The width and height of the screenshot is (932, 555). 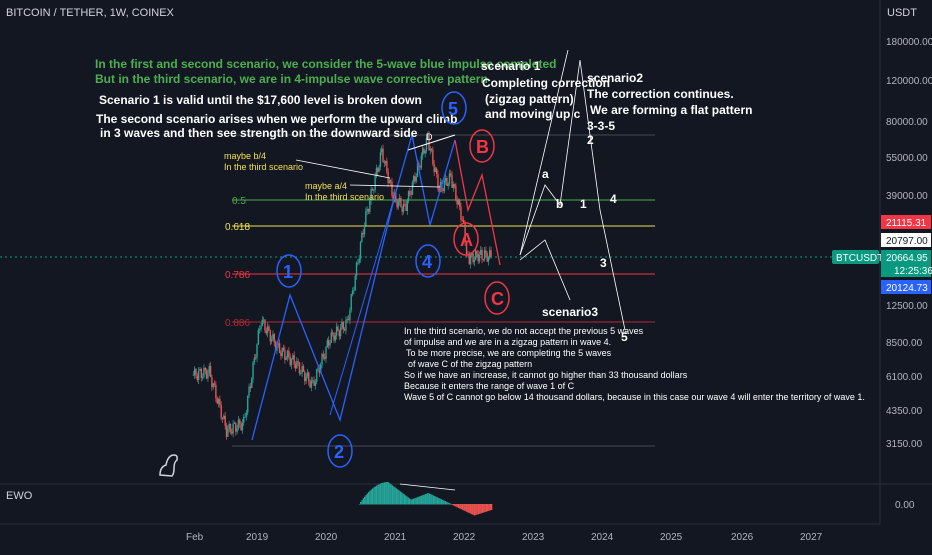 What do you see at coordinates (195, 537) in the screenshot?
I see `xtick-feb: Feb` at bounding box center [195, 537].